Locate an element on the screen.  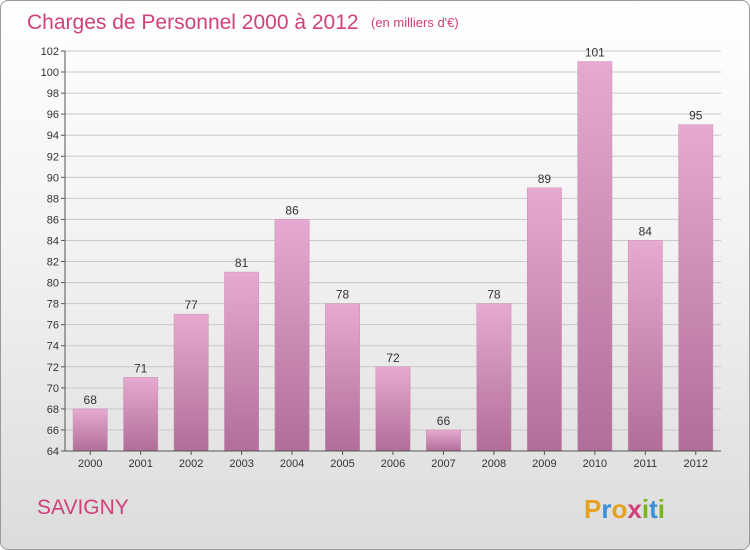
data-label-2010: 101 is located at coordinates (595, 53).